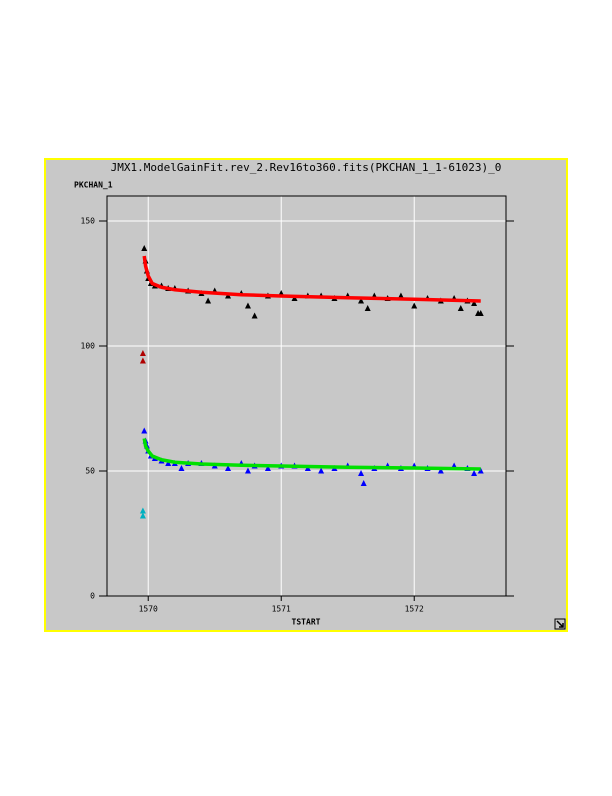 This screenshot has height=796, width=612. I want to click on y-axis-label: PKCHAN_1, so click(93, 185).